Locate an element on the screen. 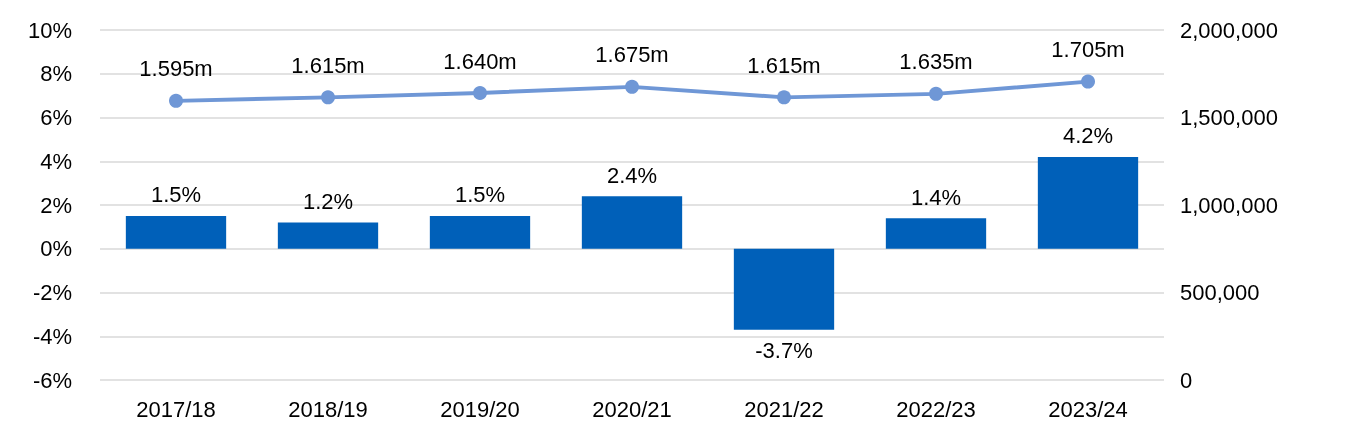 This screenshot has width=1349, height=429. y2-tick-label: 1,000,000 is located at coordinates (1229, 205).